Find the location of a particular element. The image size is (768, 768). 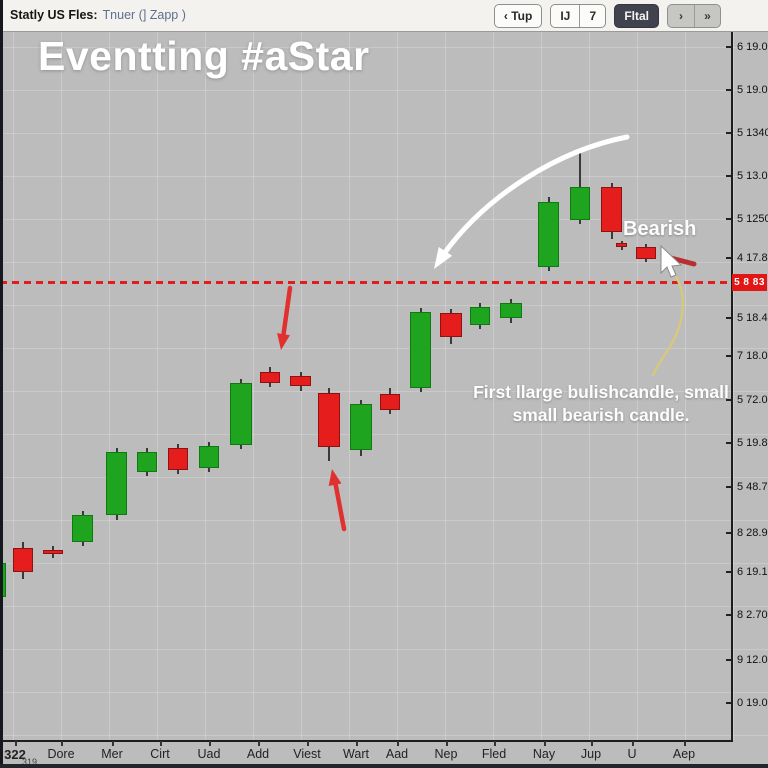

y-axis-label: 5 1340 is located at coordinates (752, 133).